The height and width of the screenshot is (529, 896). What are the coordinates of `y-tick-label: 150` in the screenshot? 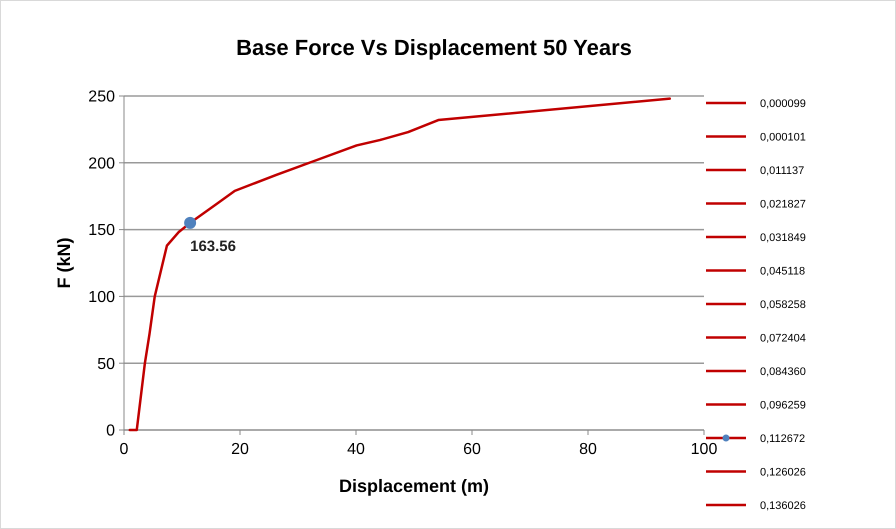 It's located at (102, 231).